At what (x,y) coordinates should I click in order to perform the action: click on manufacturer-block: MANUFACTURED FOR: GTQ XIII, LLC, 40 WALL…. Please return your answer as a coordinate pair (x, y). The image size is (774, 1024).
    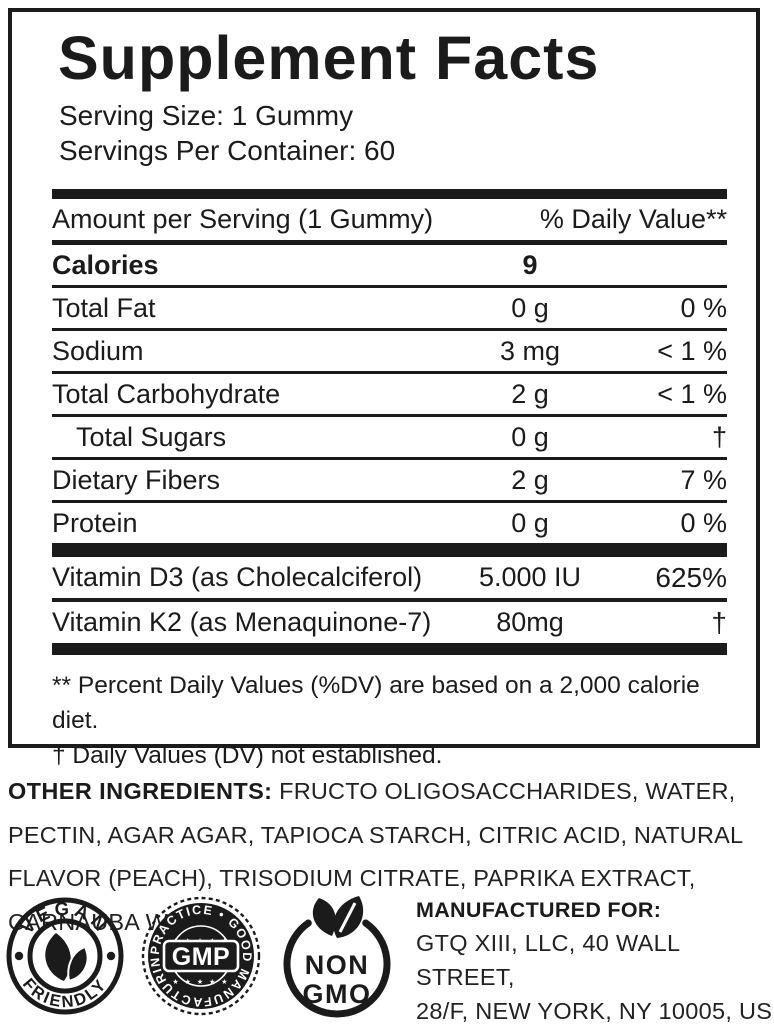
    Looking at the image, I should click on (595, 954).